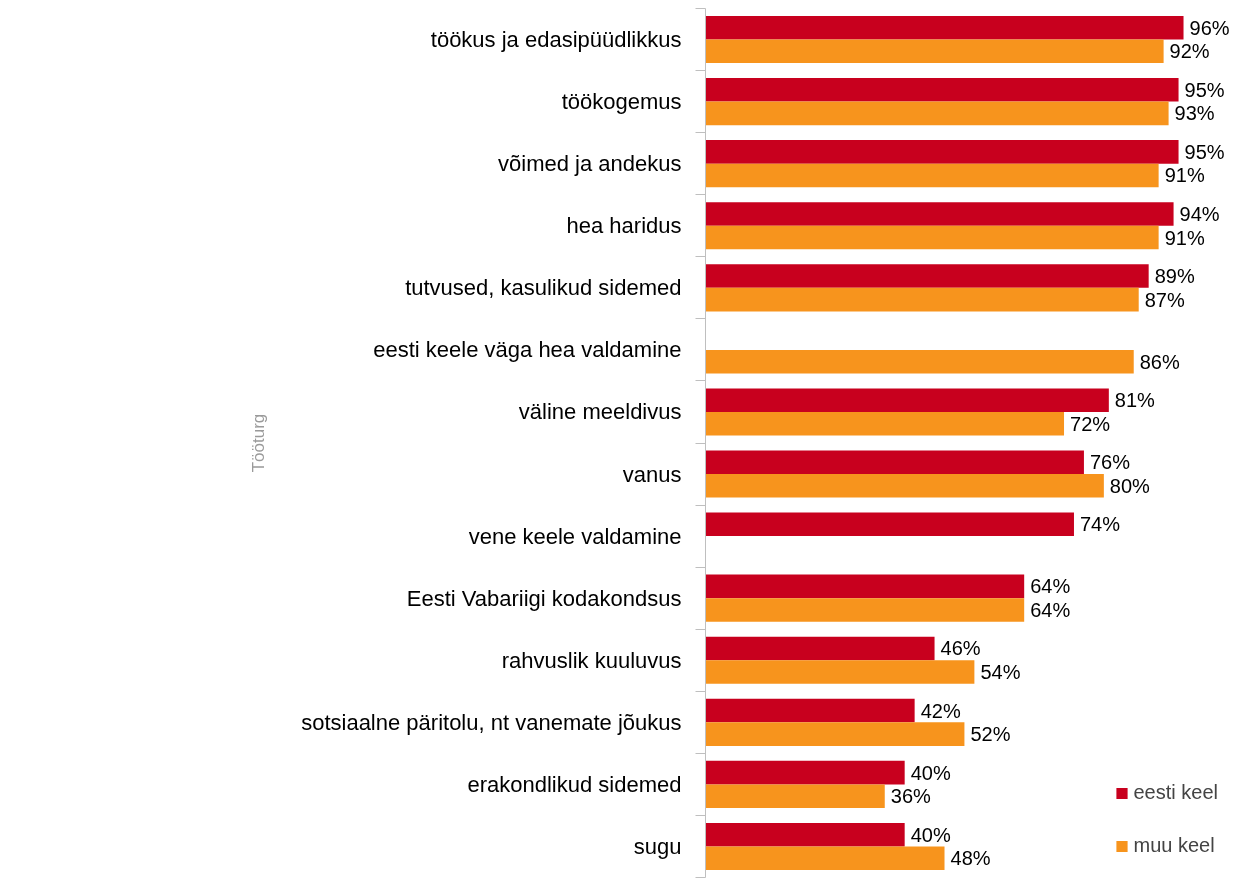 The height and width of the screenshot is (879, 1238). Describe the element at coordinates (491, 722) in the screenshot. I see `y-tick-label: sotsiaalne päritolu, nt vanemate jõukus` at that location.